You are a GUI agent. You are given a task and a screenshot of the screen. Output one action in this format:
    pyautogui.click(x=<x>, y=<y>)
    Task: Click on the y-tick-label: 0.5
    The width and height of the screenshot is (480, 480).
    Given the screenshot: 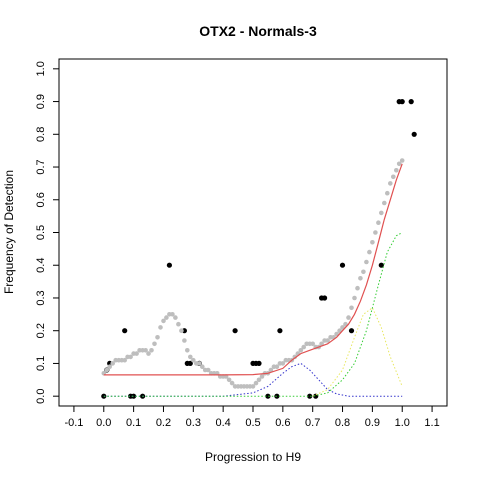 What is the action you would take?
    pyautogui.click(x=41, y=232)
    